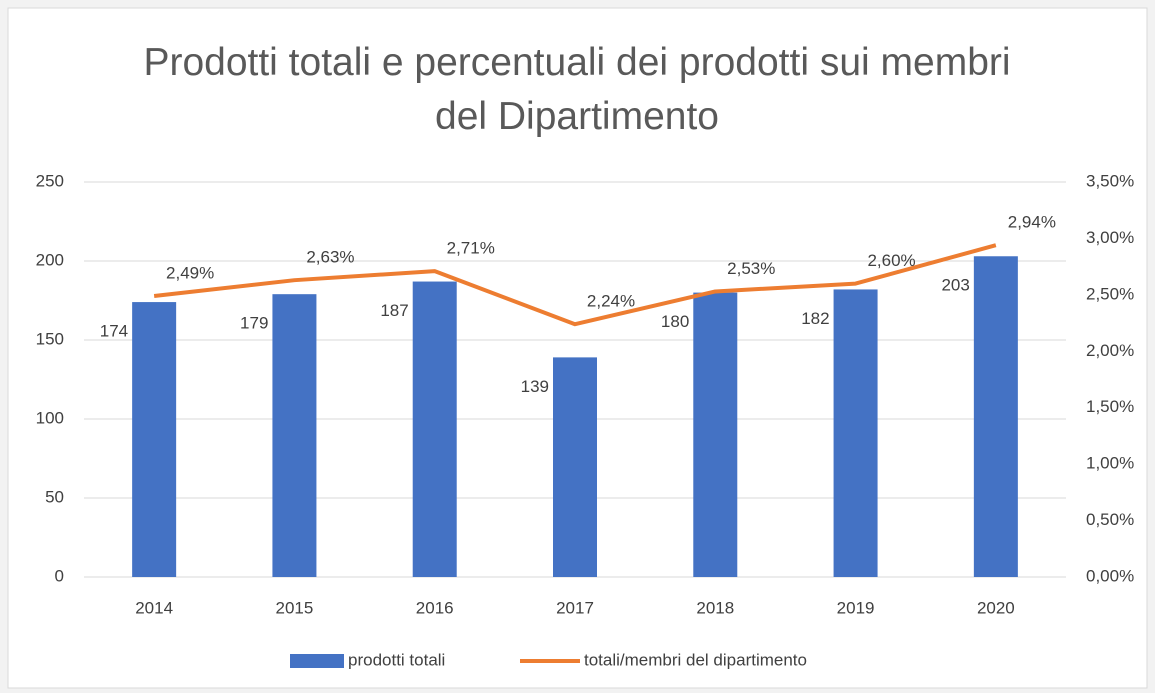 This screenshot has width=1155, height=693. Describe the element at coordinates (396, 659) in the screenshot. I see `legend-label: prodotti totali` at that location.